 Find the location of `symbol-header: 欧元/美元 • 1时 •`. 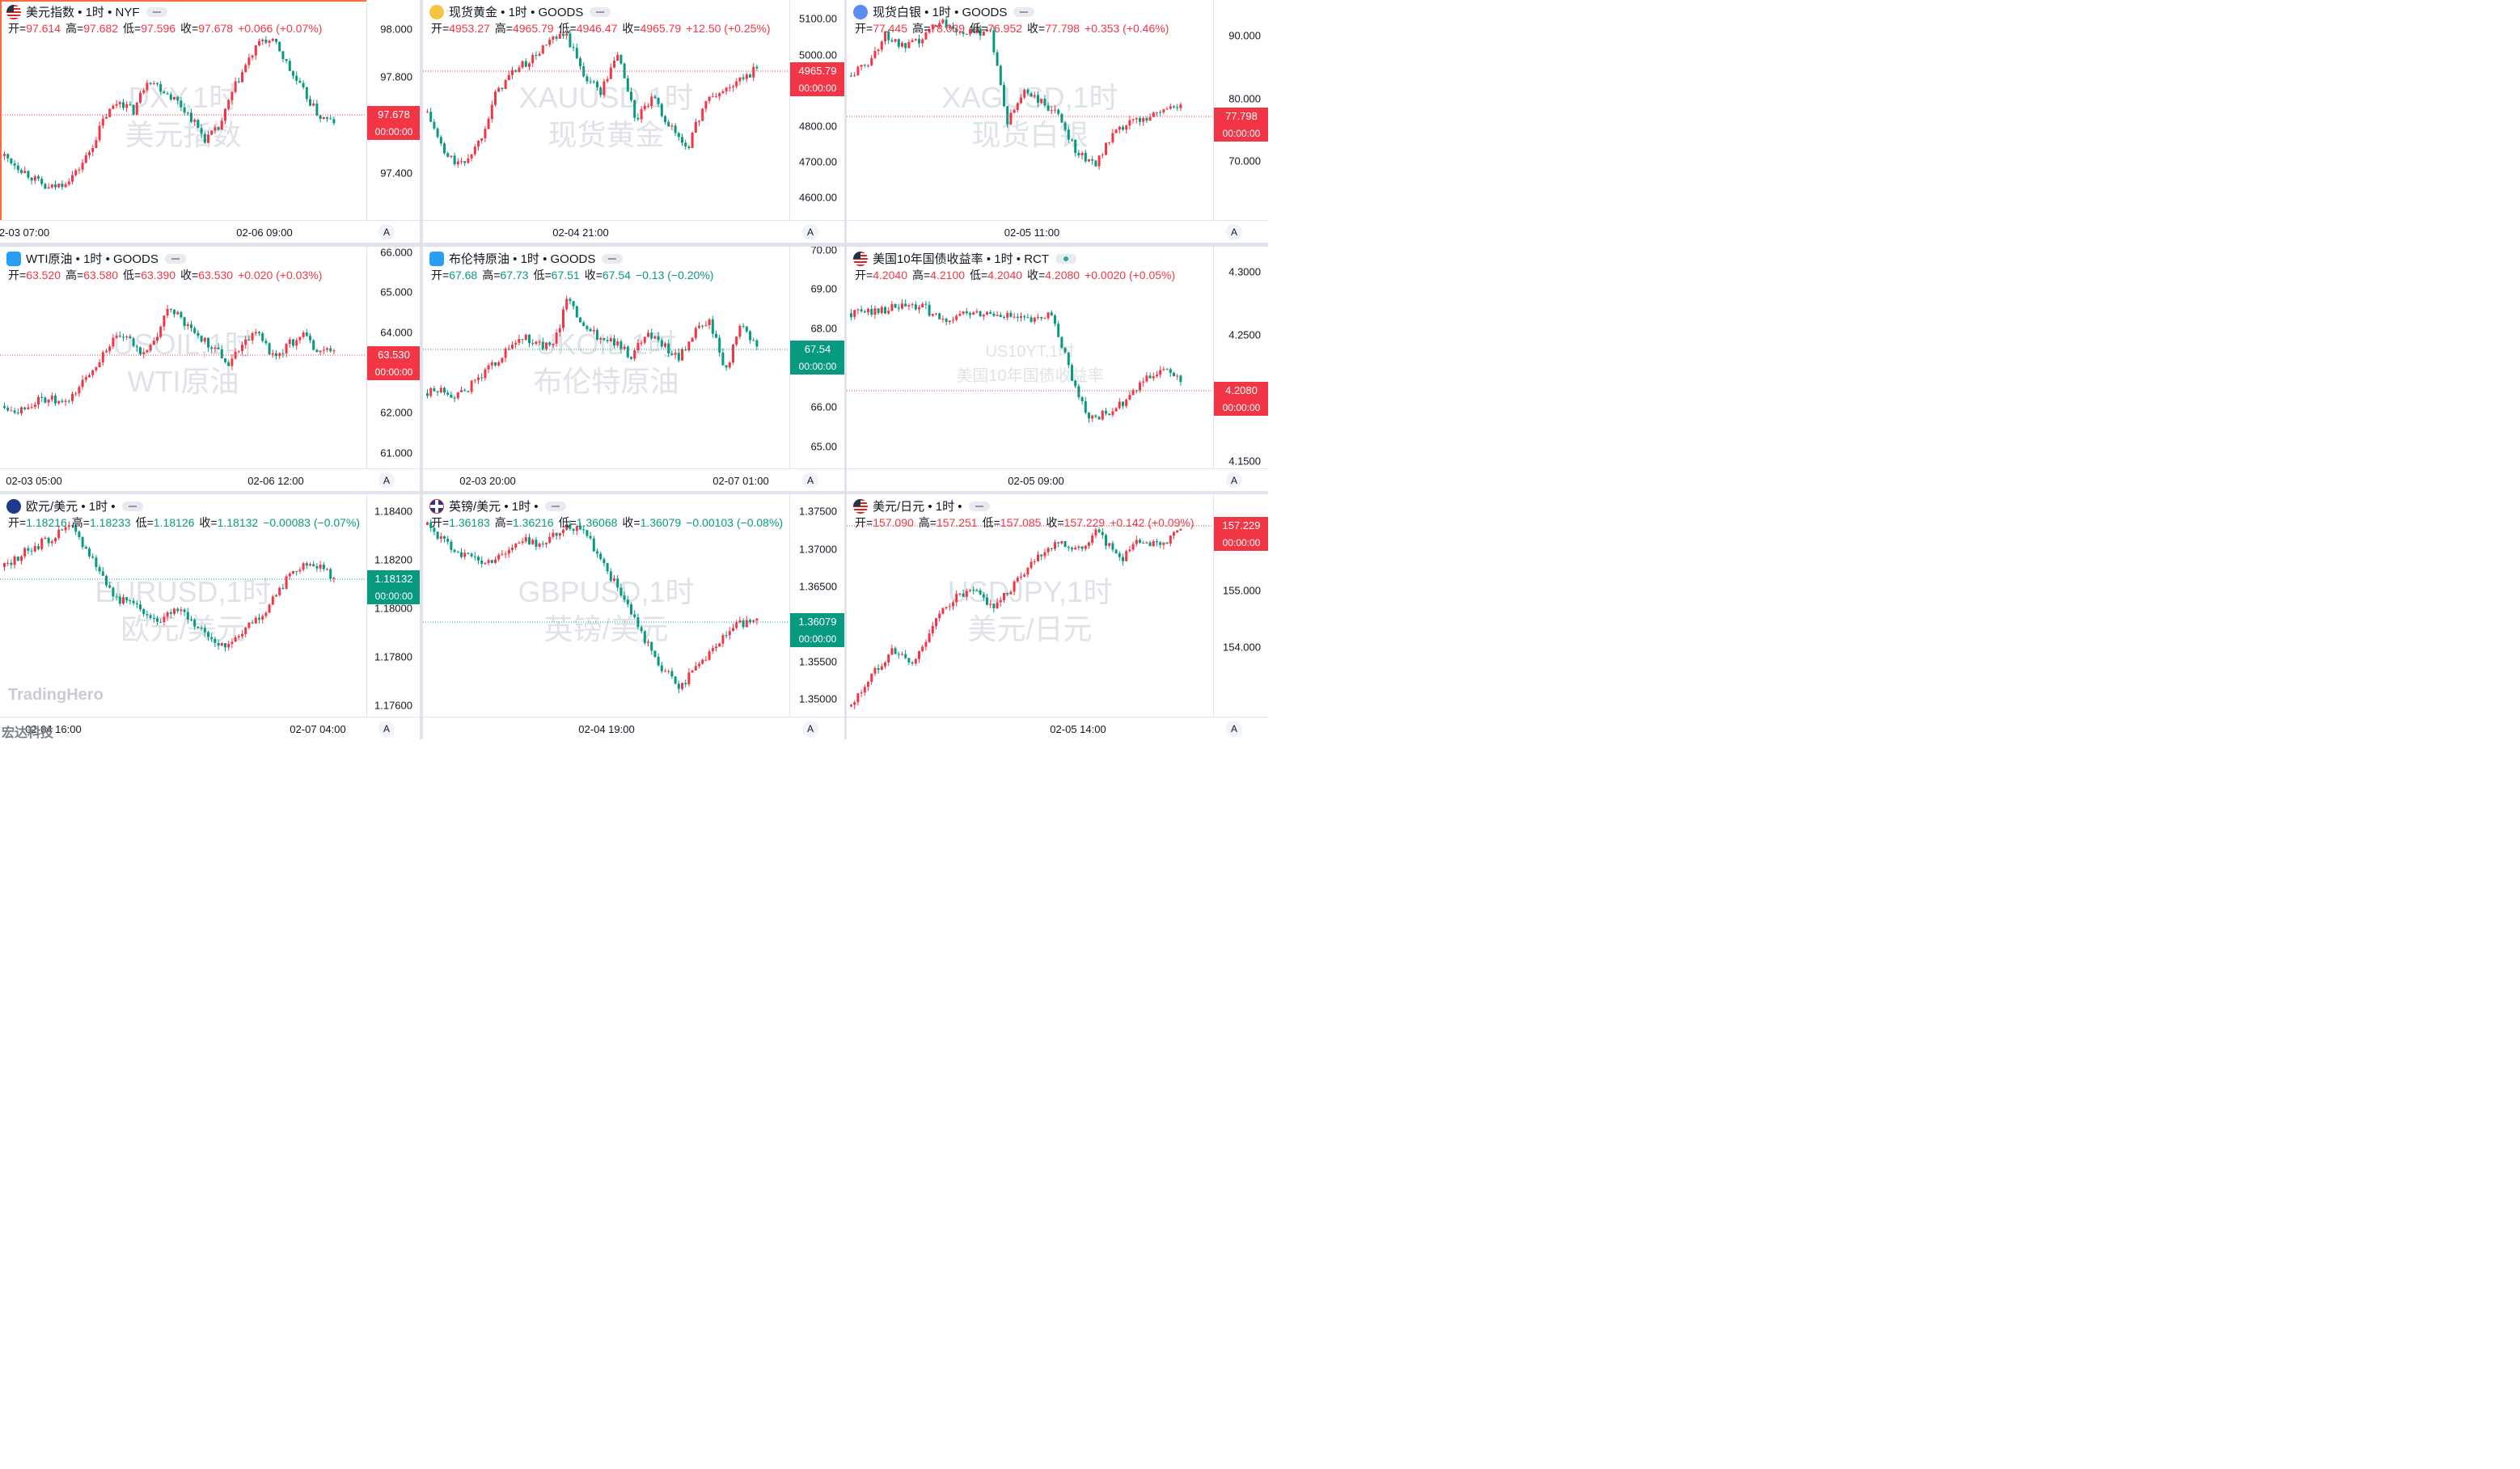

symbol-header: 欧元/美元 • 1时 • is located at coordinates (74, 505).